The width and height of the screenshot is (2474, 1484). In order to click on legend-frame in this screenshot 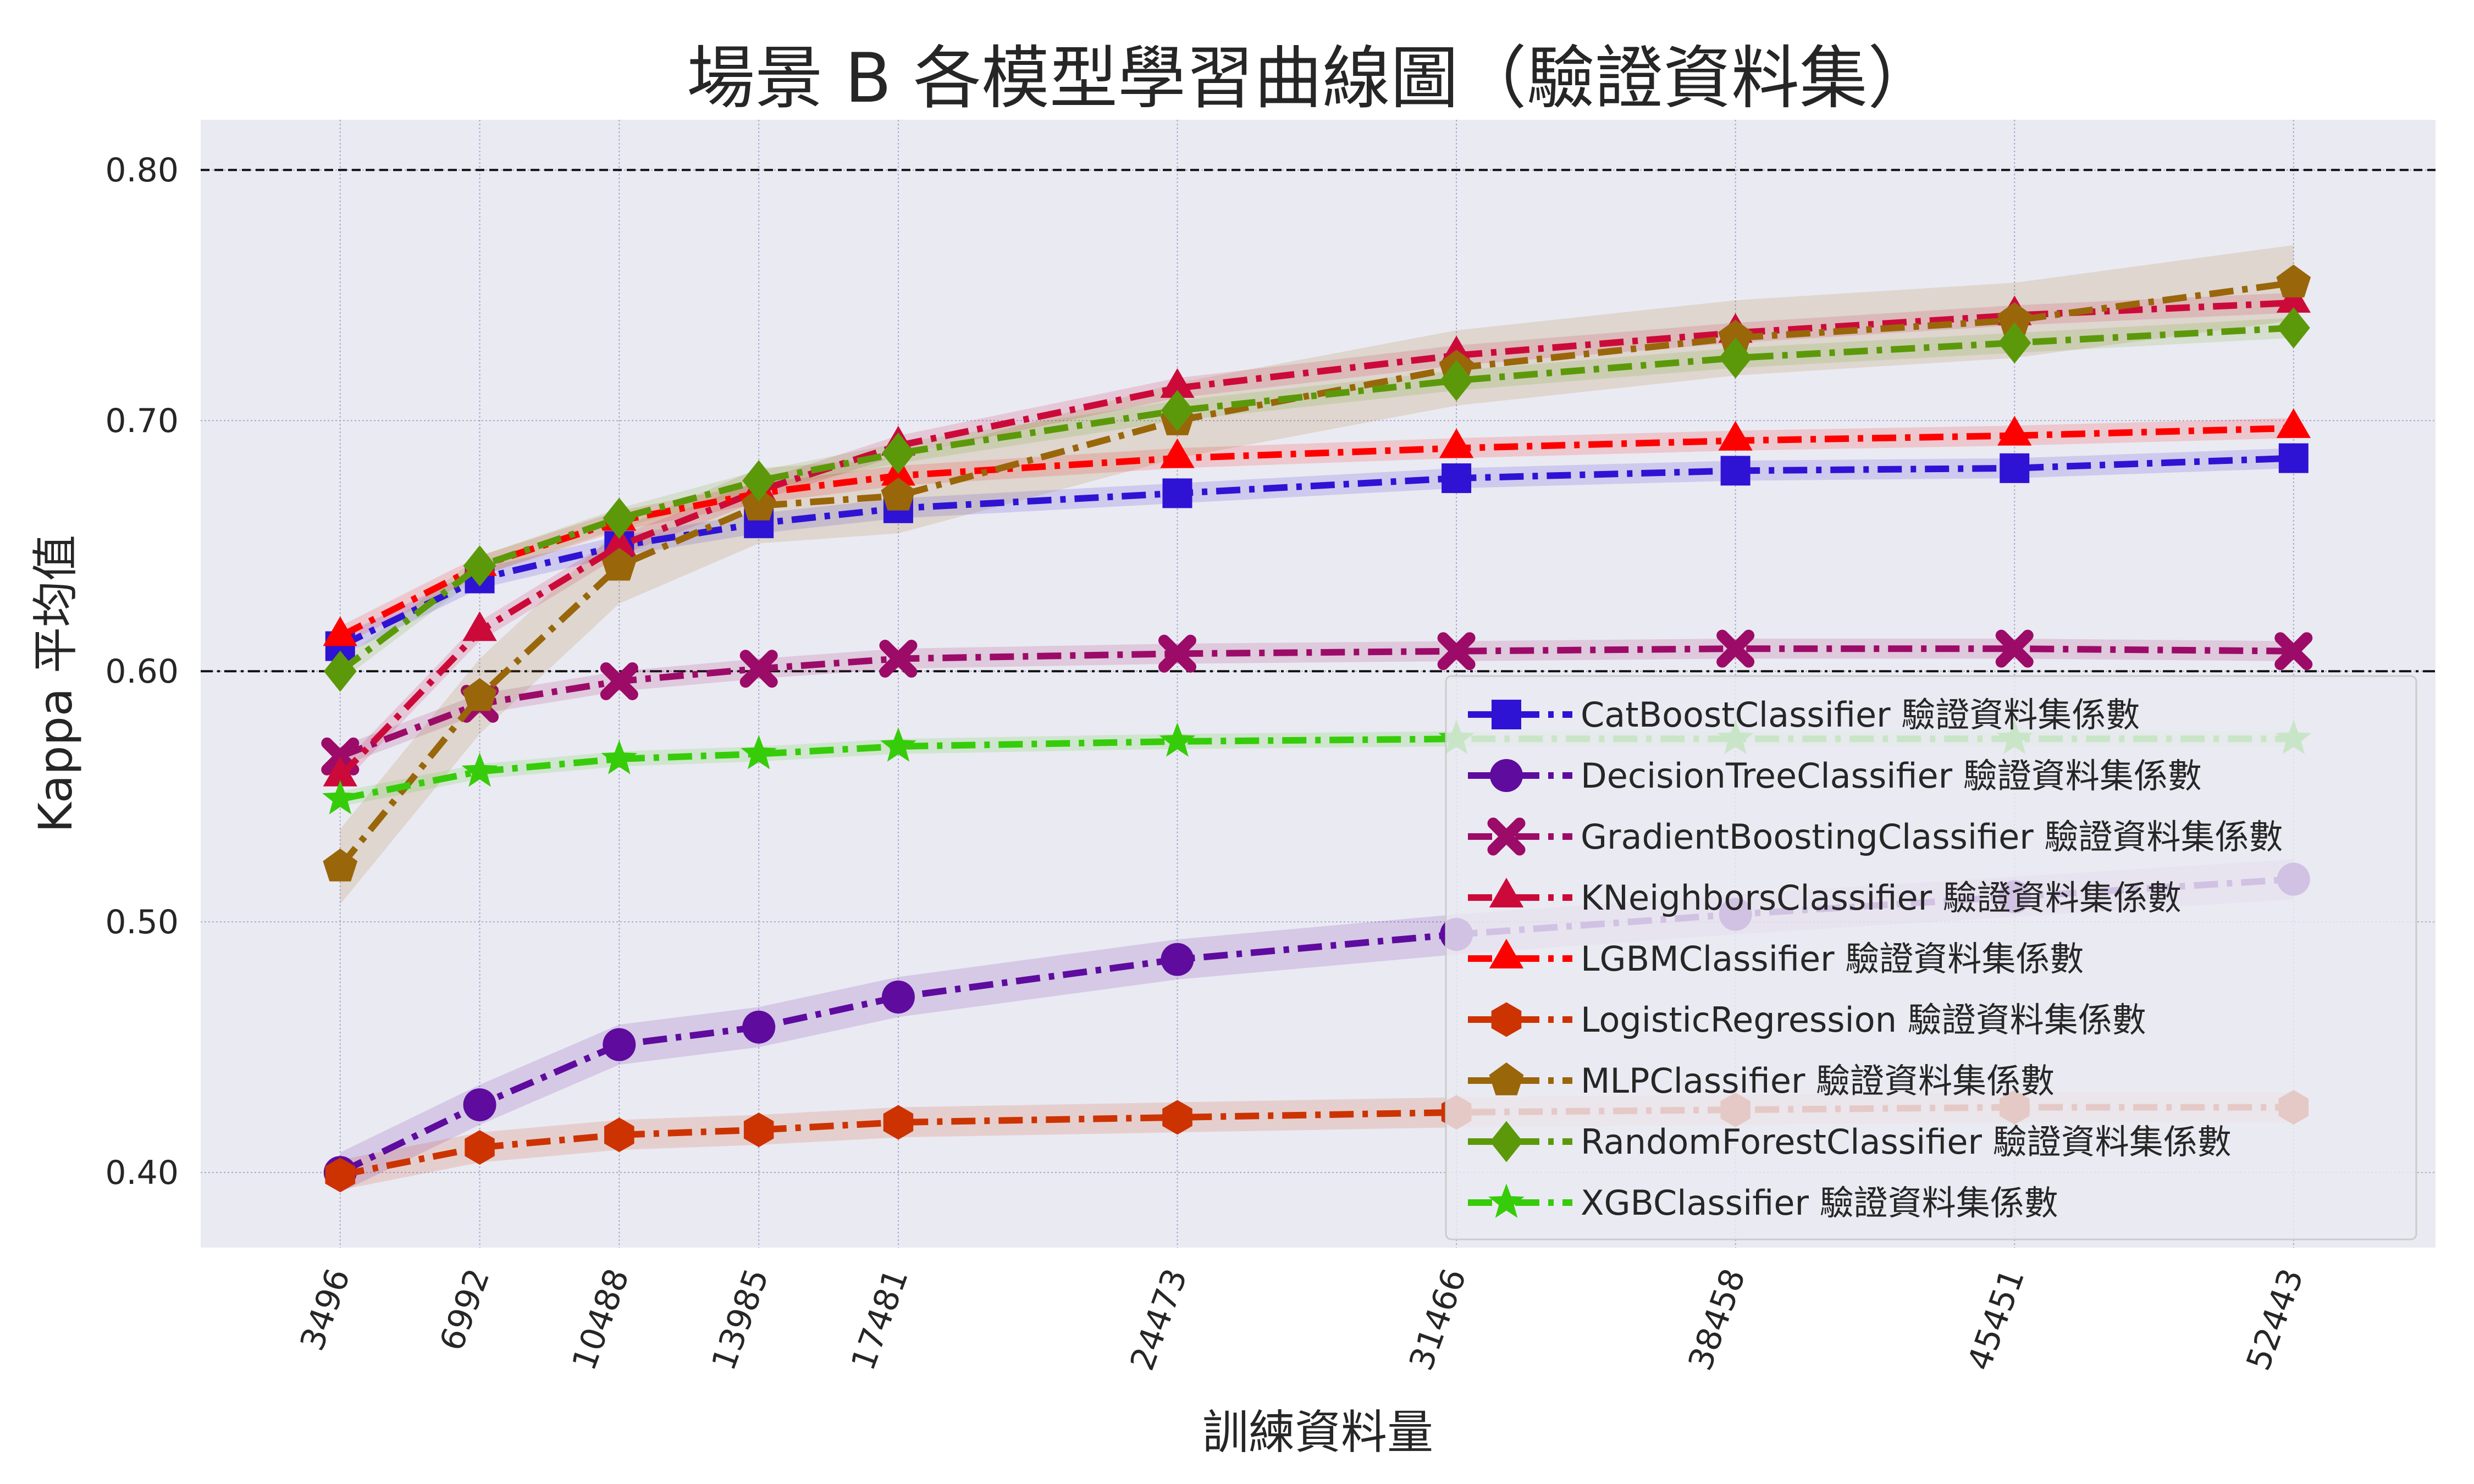, I will do `click(1931, 958)`.